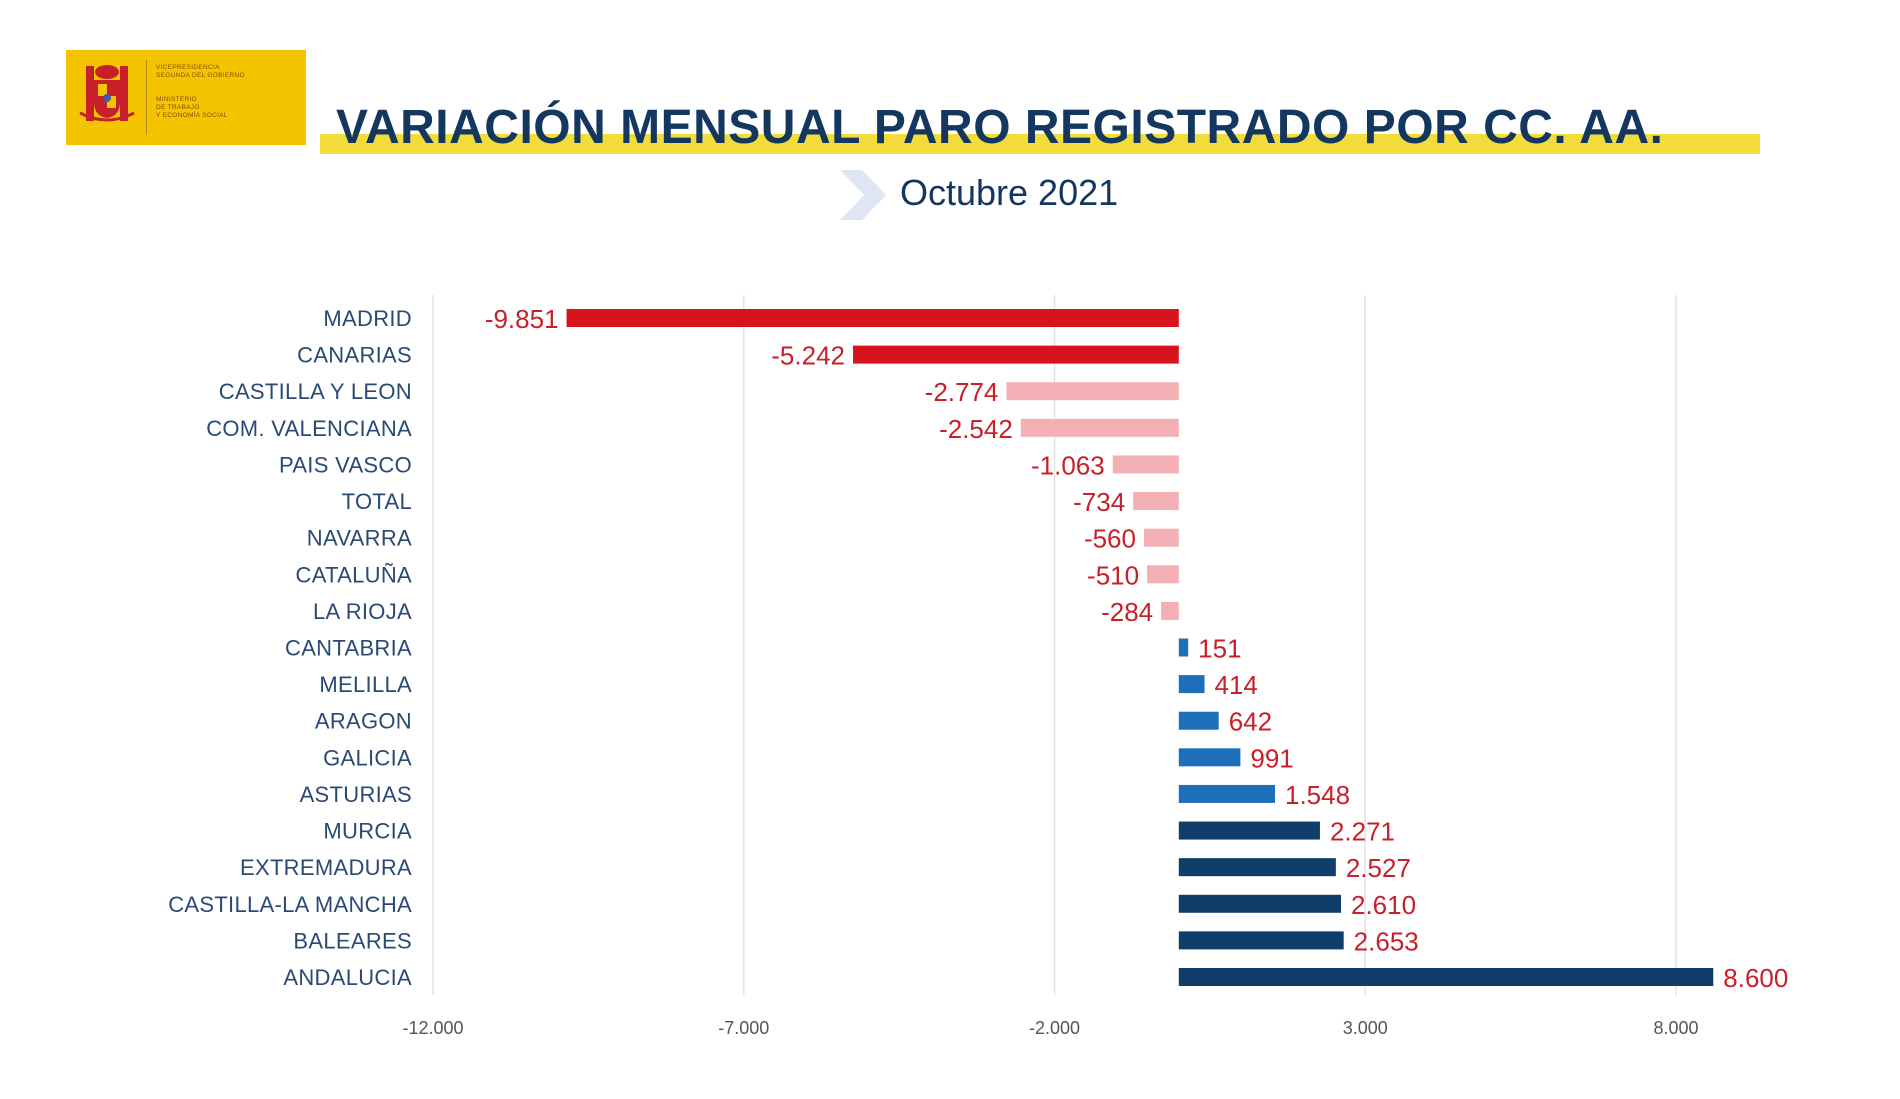 The image size is (1900, 1099). I want to click on logo-line-4: DE TRABAJO, so click(178, 107).